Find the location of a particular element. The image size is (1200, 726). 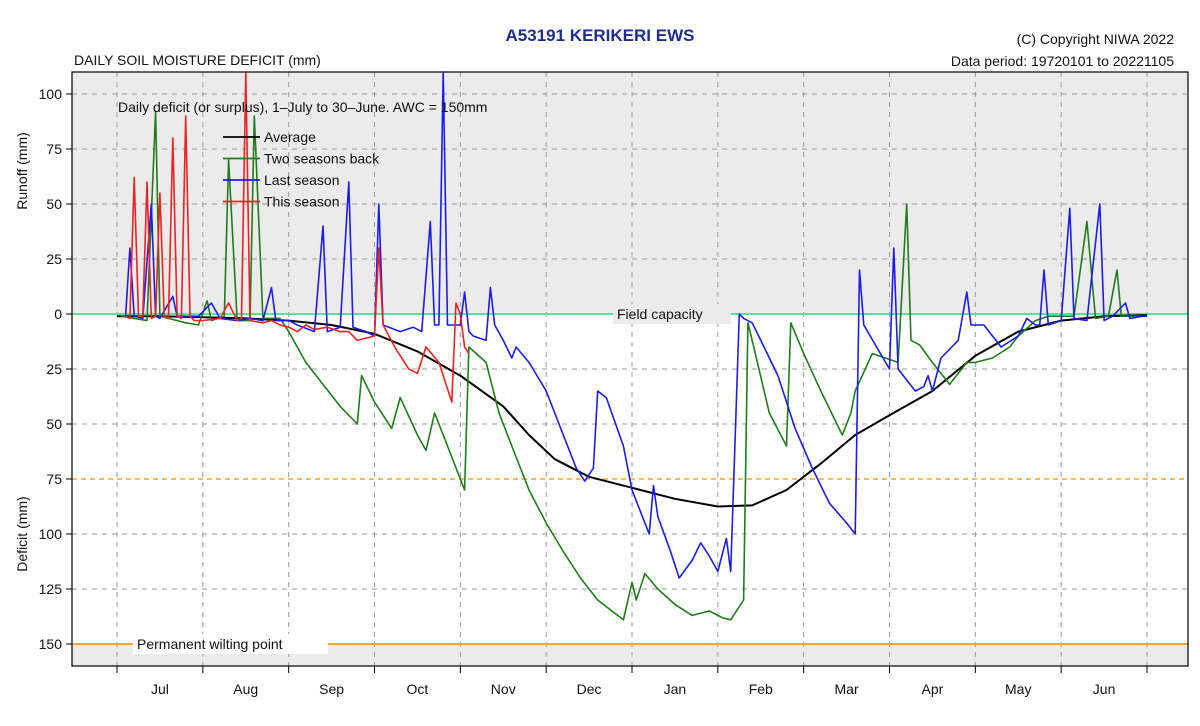

x-tick-label: Mar is located at coordinates (847, 689).